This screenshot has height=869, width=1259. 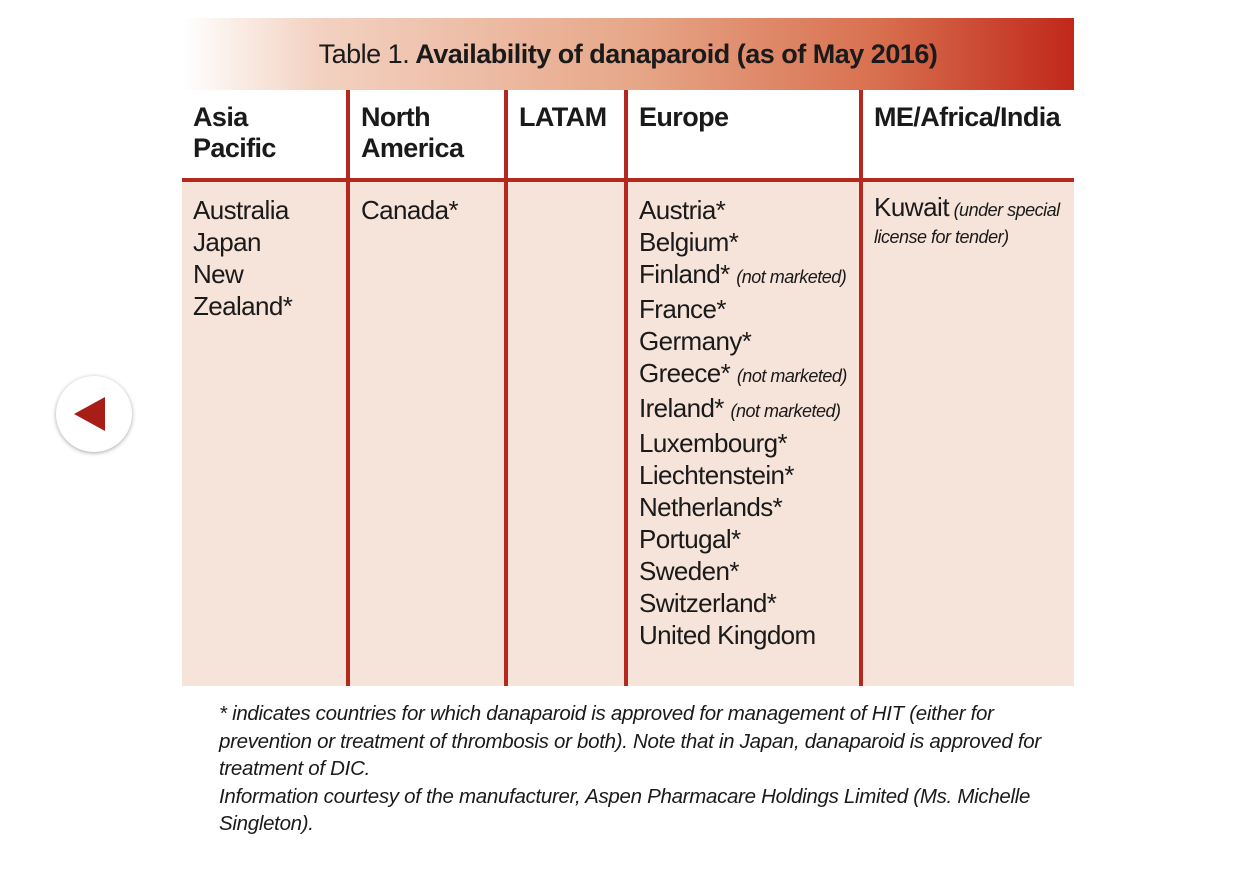 I want to click on country-item: Luxembourg*, so click(x=744, y=443).